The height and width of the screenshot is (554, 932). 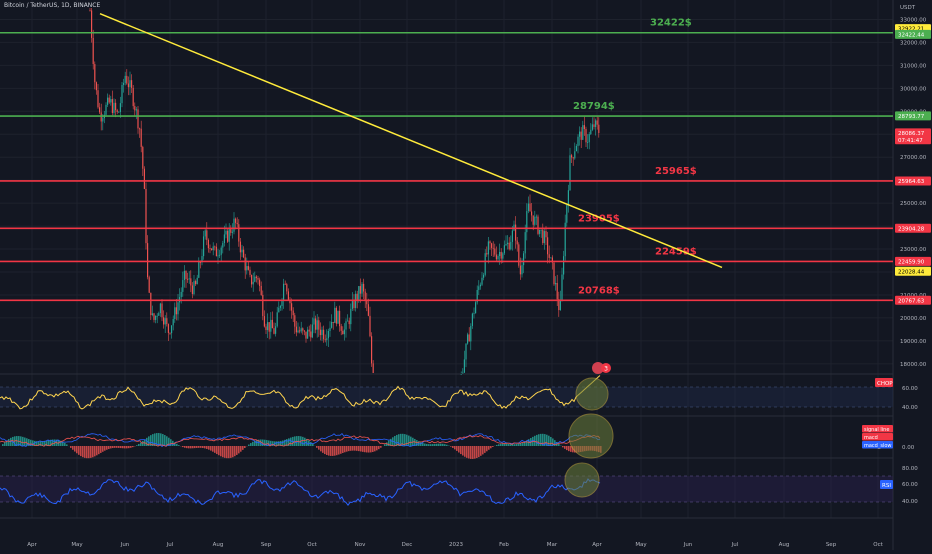 I want to click on event-badge: 3, so click(x=601, y=368).